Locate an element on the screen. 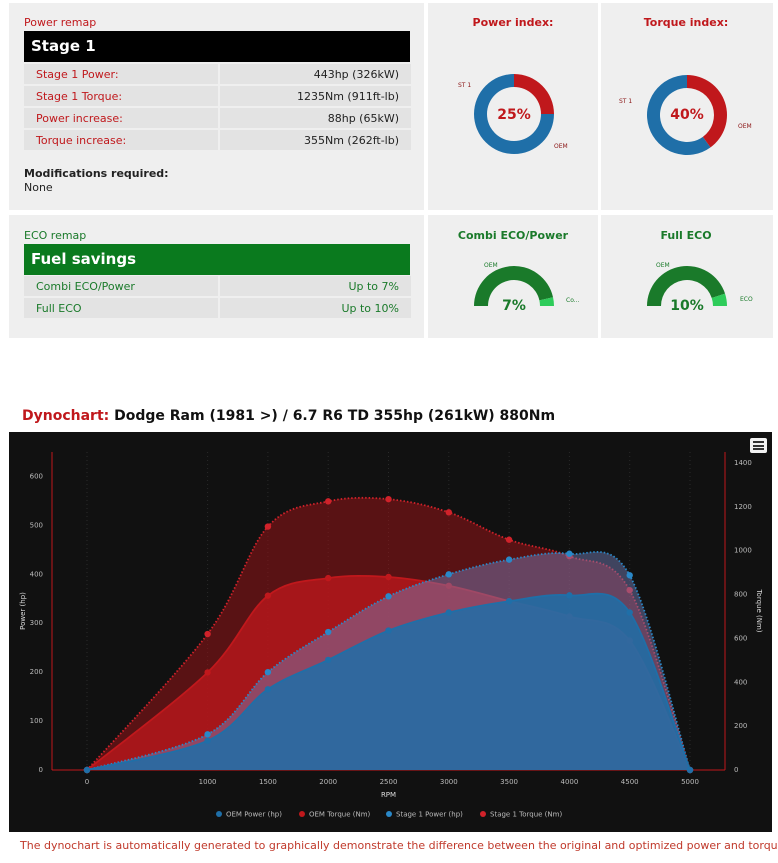  torque-index-percent: 40% is located at coordinates (687, 115).